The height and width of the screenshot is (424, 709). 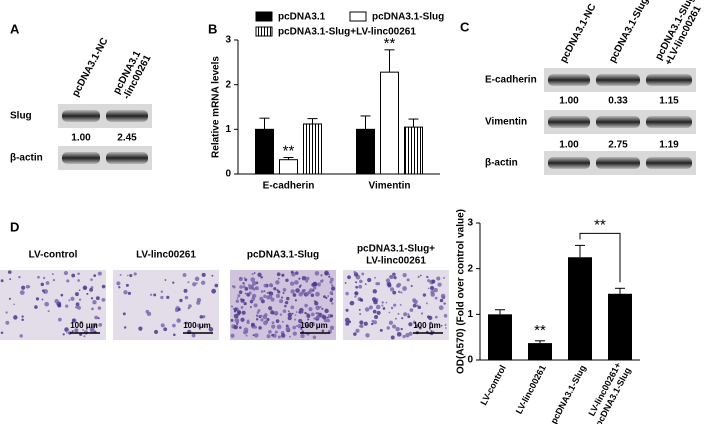 I want to click on legend-swatch, so click(x=264, y=31).